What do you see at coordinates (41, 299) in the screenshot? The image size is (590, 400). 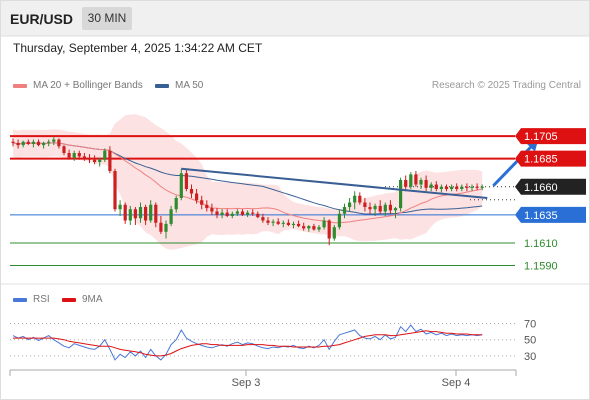 I see `rsi-legend-label: RSI` at bounding box center [41, 299].